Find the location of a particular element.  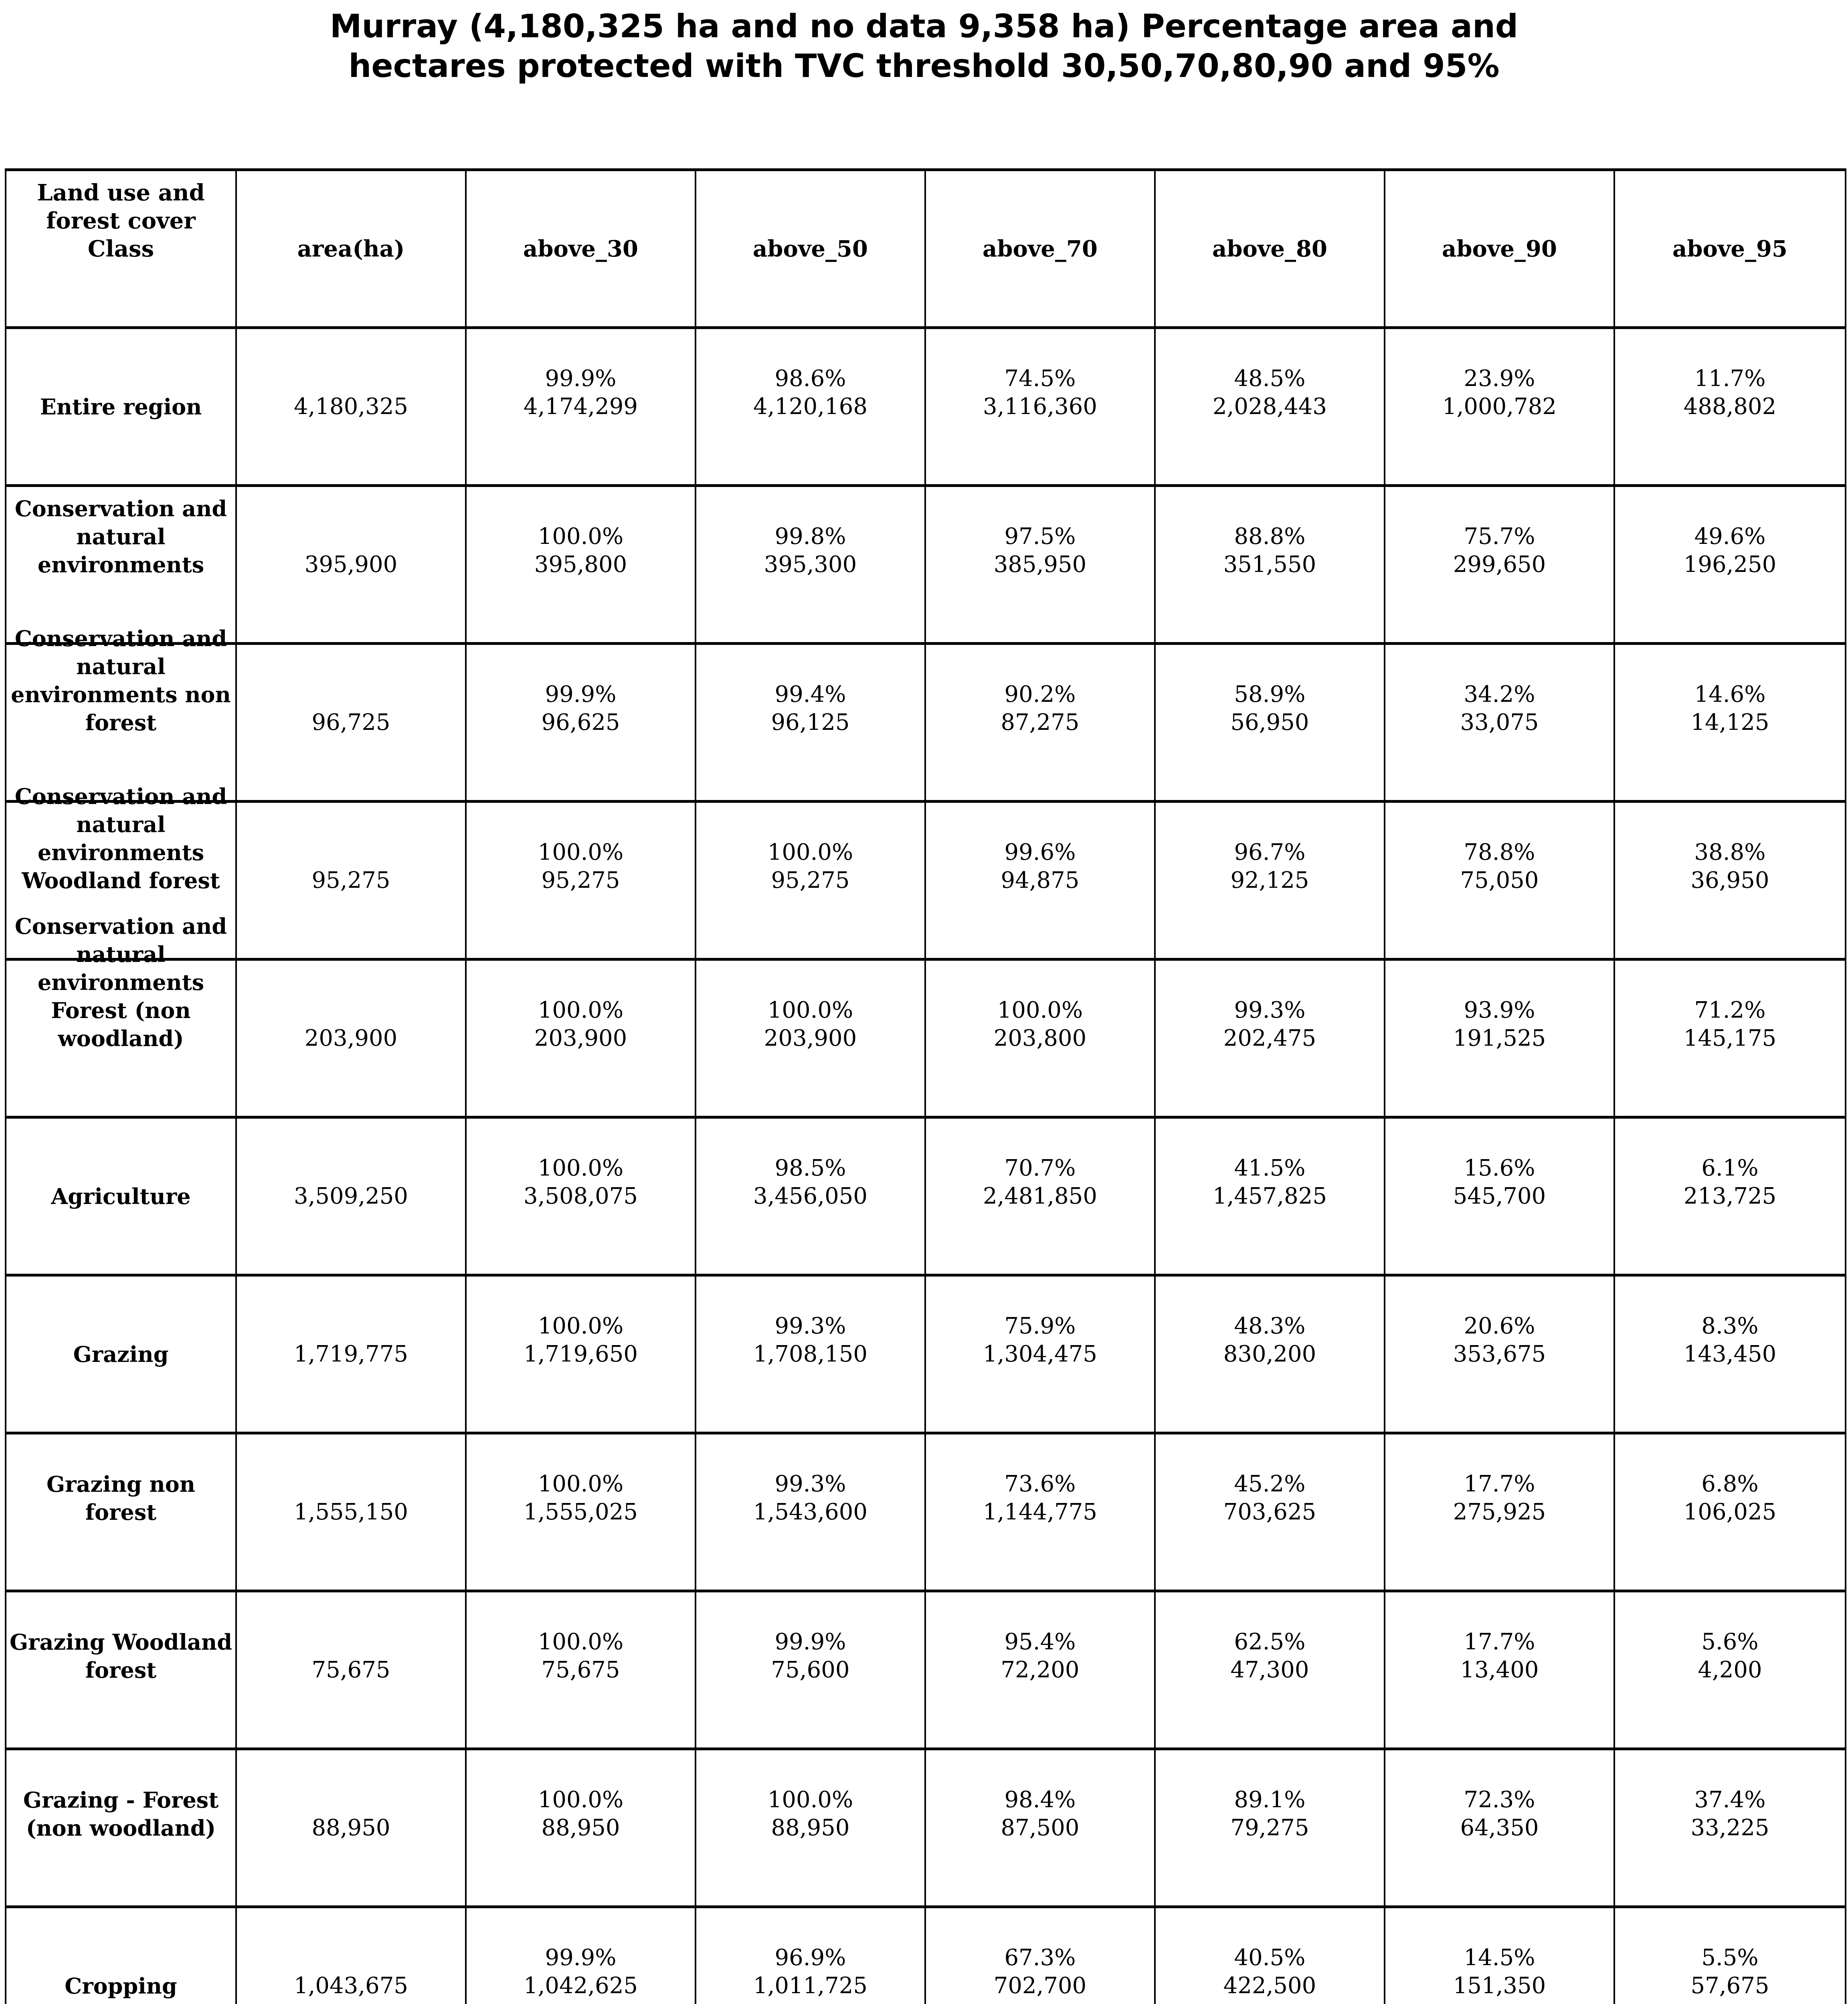

threshold-cell-70: 97.5% 385,950 is located at coordinates (1041, 566).